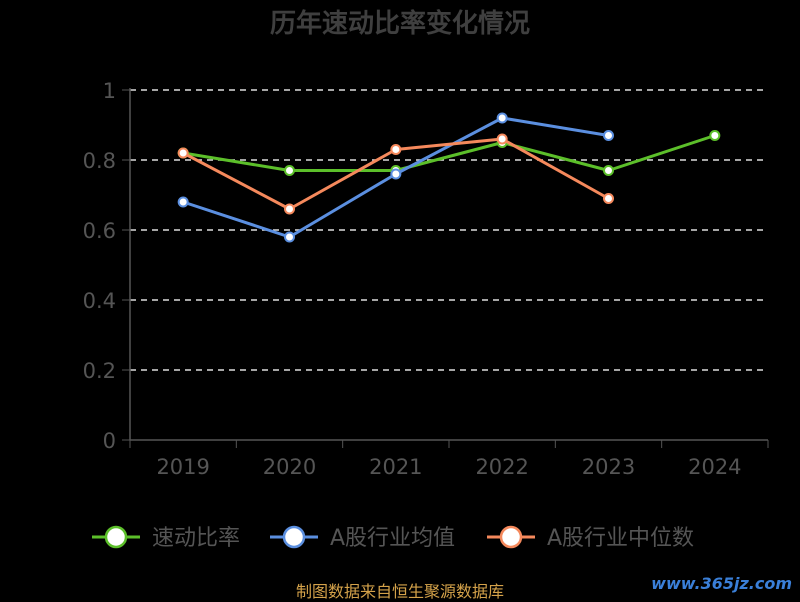 The width and height of the screenshot is (800, 602). I want to click on legend-item-2: A股行业均值, so click(362, 538).